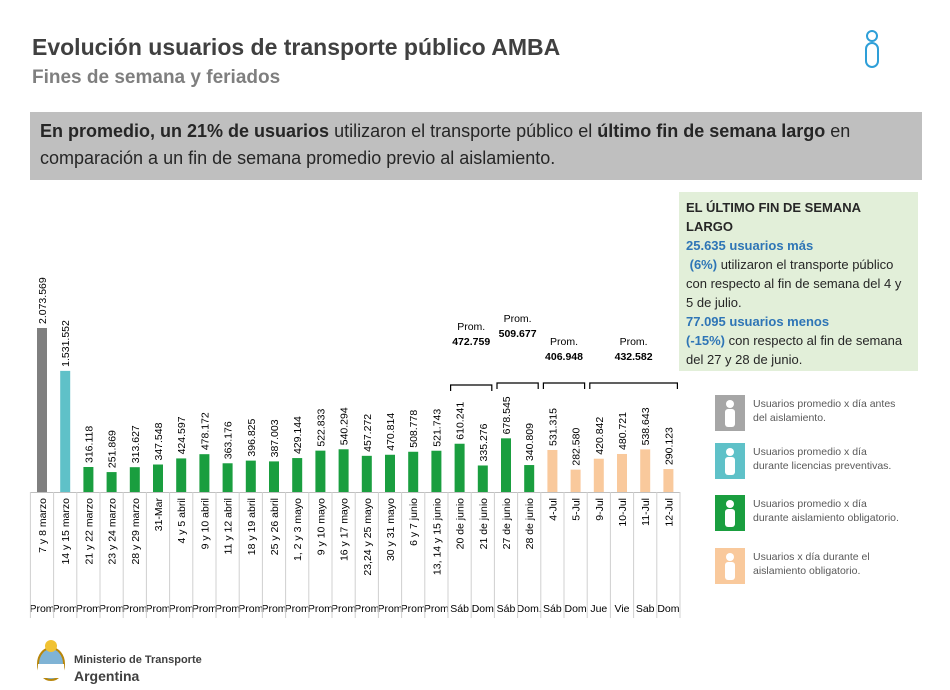  I want to click on annotation-value: 406.948, so click(564, 357).